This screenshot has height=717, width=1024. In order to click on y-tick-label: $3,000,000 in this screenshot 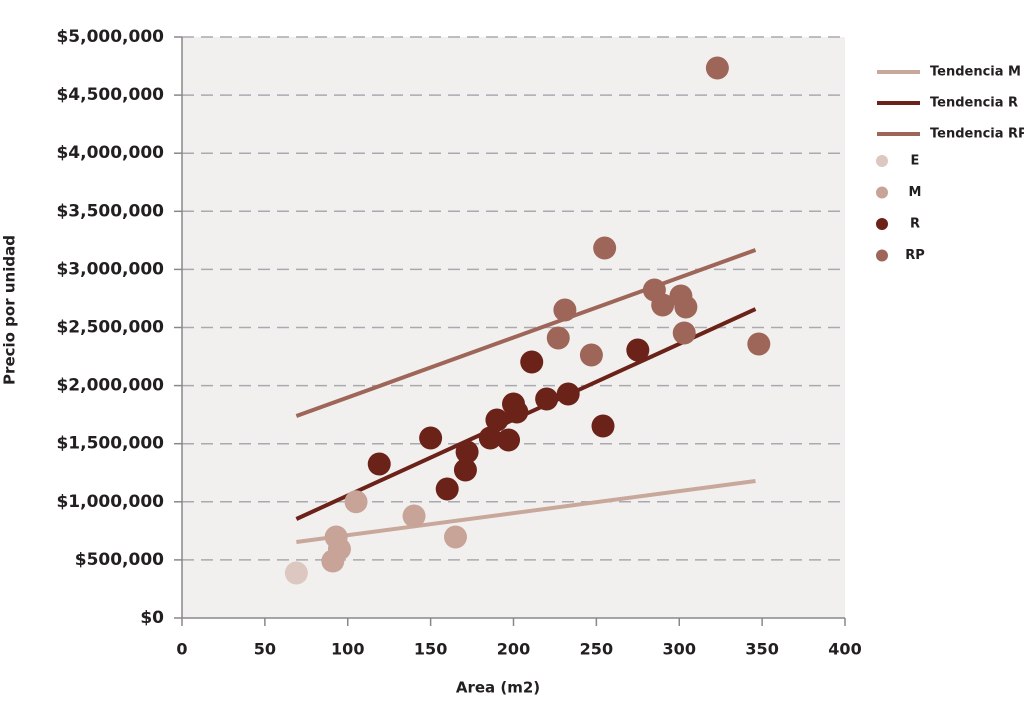, I will do `click(110, 269)`.